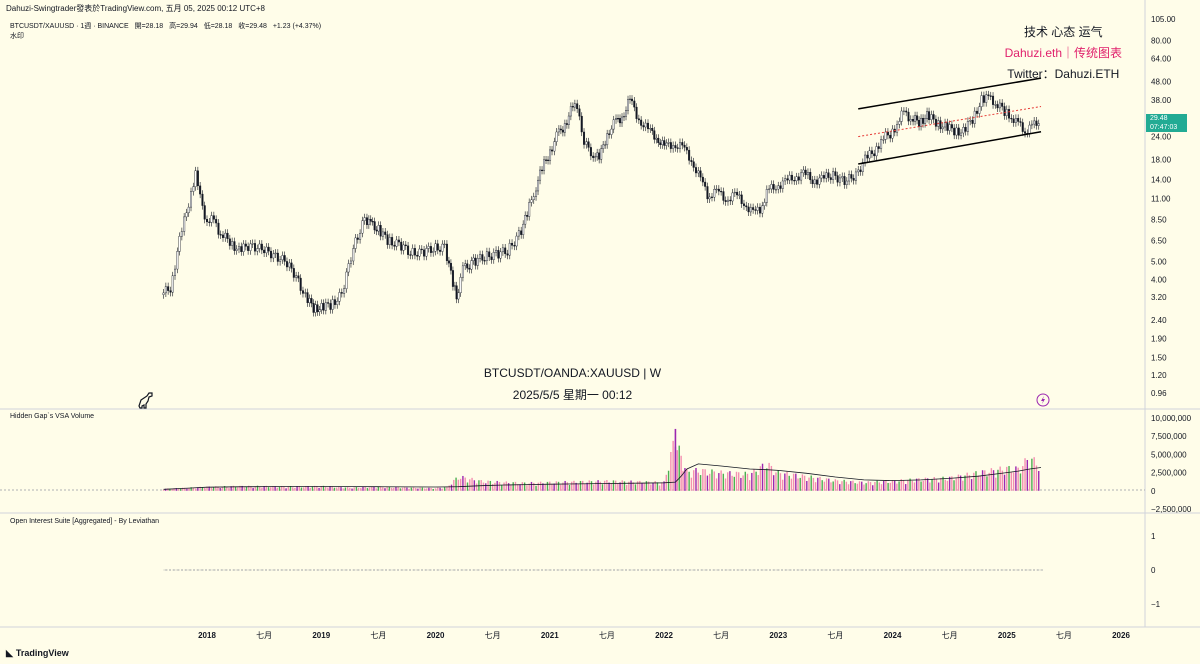 The width and height of the screenshot is (1200, 664). Describe the element at coordinates (149, 26) in the screenshot. I see `ohlc-open: 開=28.18` at that location.